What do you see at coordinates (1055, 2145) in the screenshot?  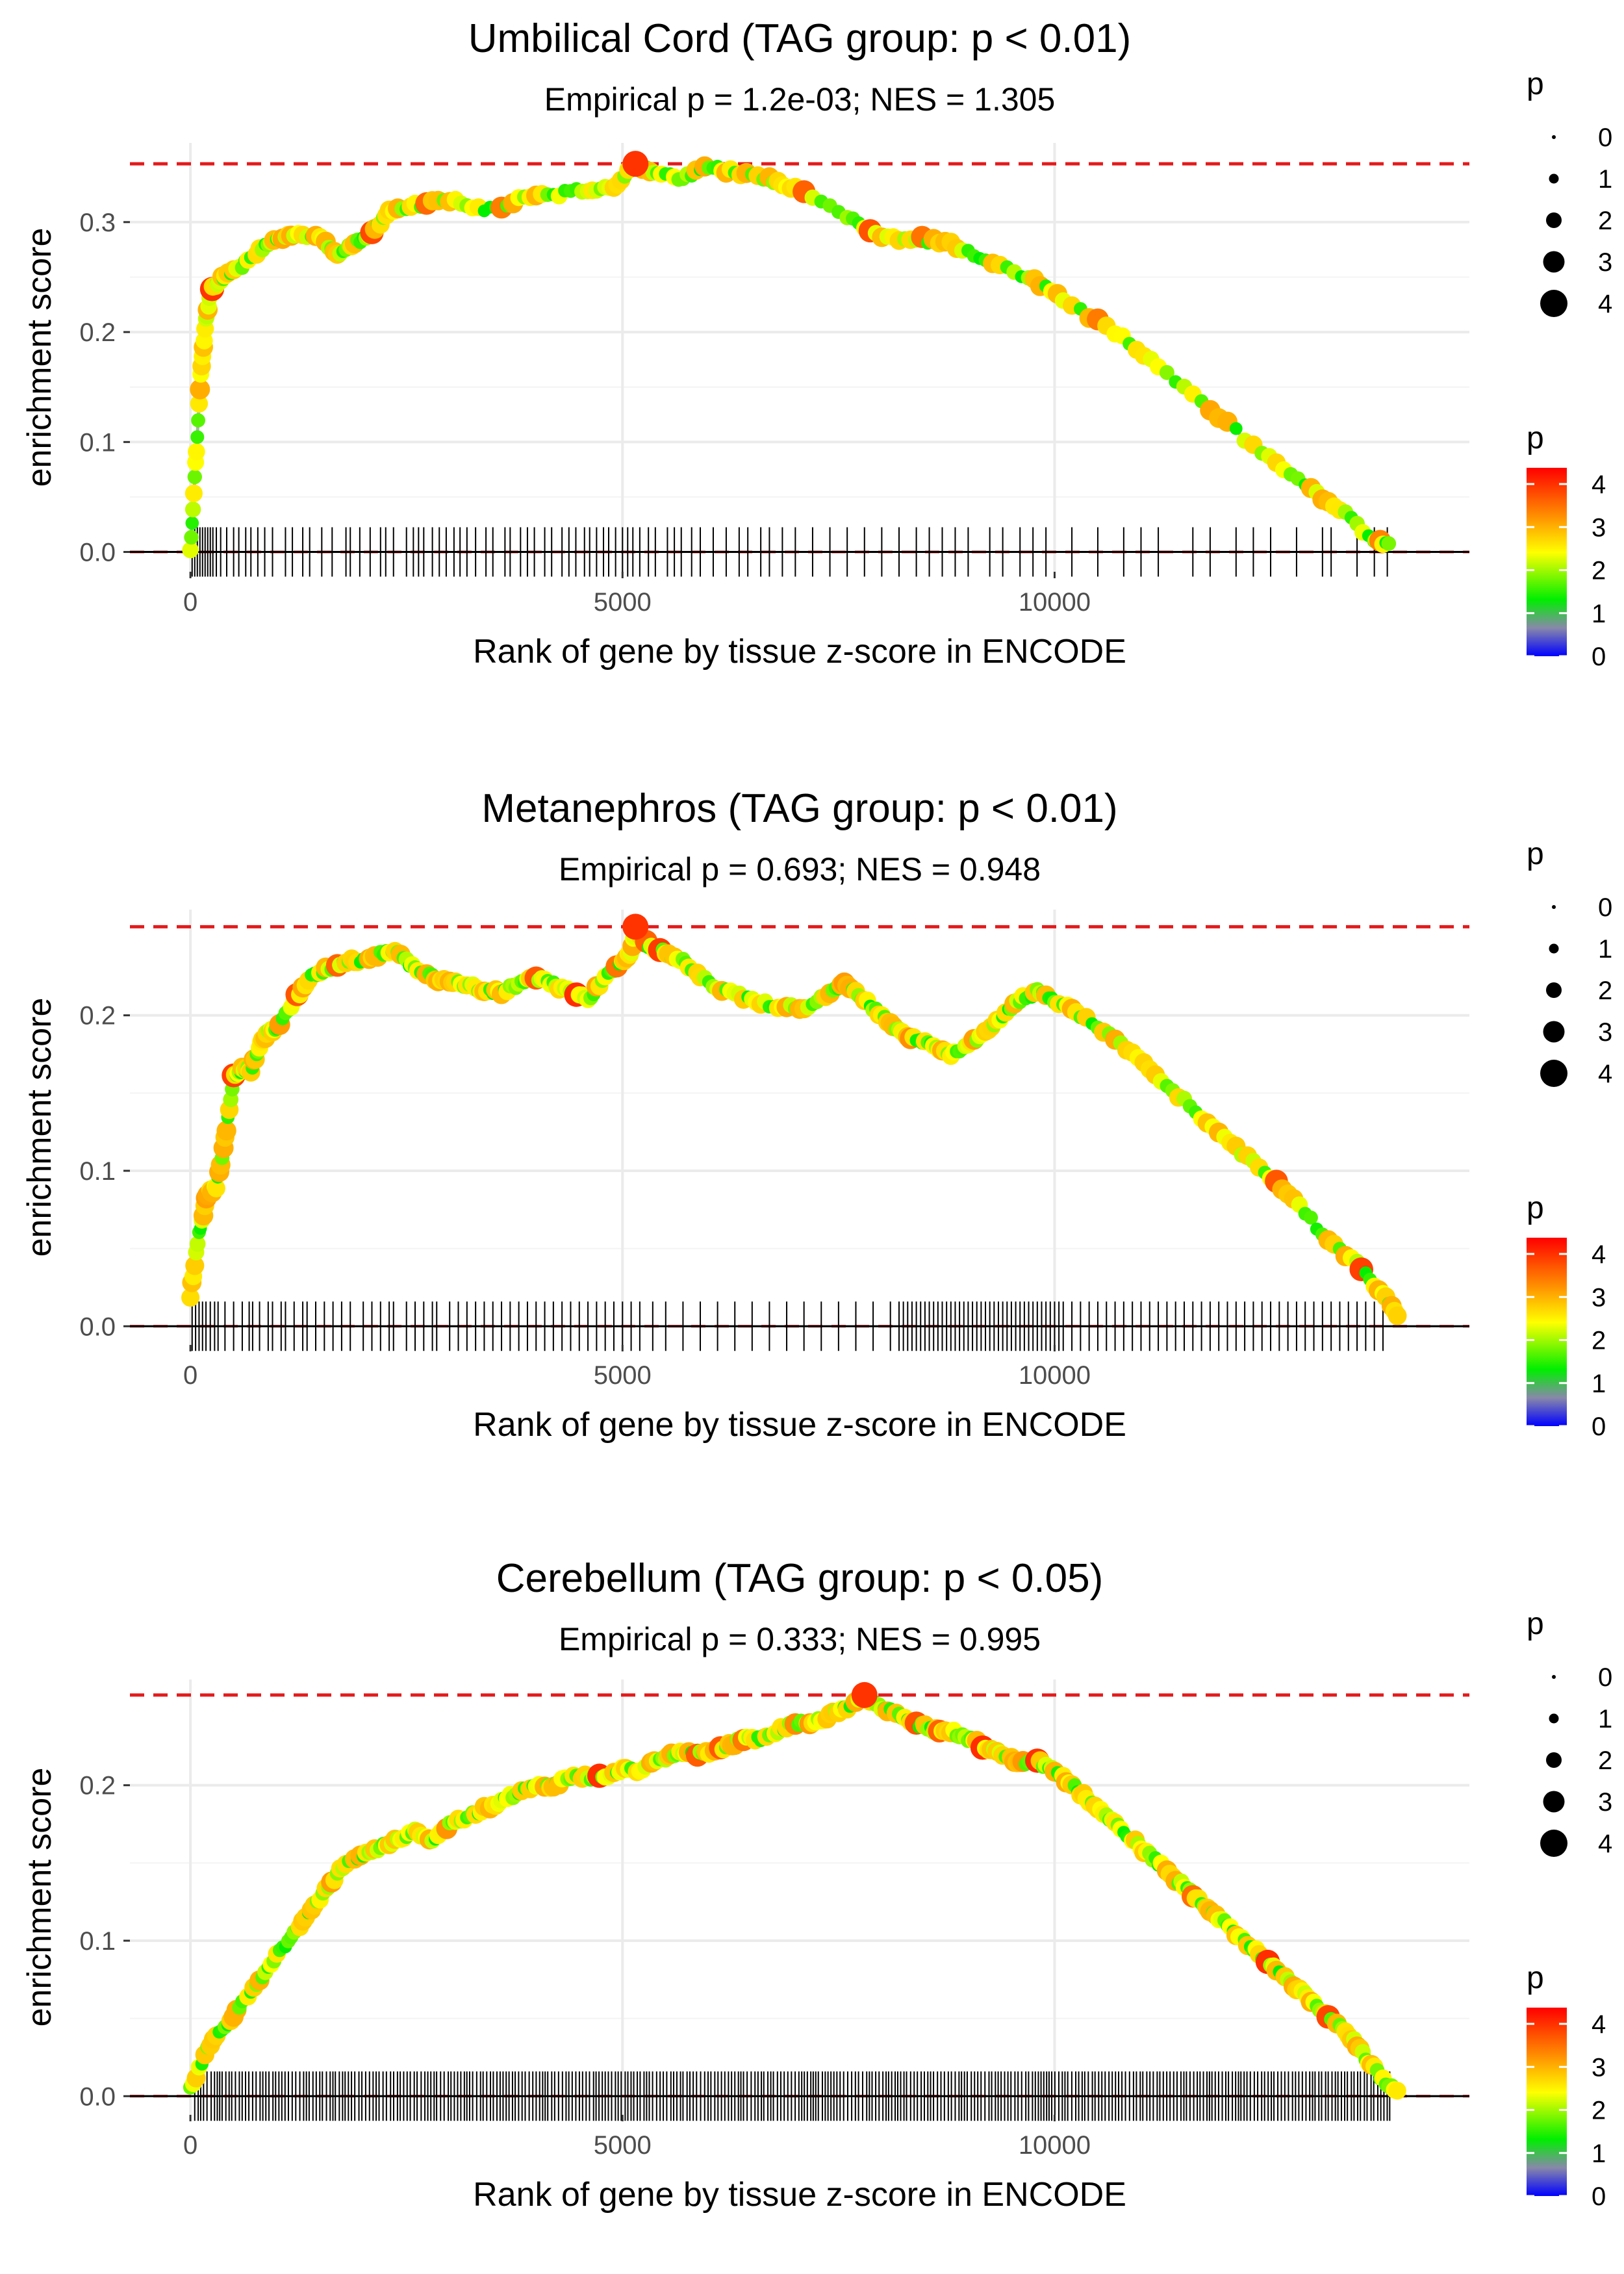 I see `x-tick-label: 10000` at bounding box center [1055, 2145].